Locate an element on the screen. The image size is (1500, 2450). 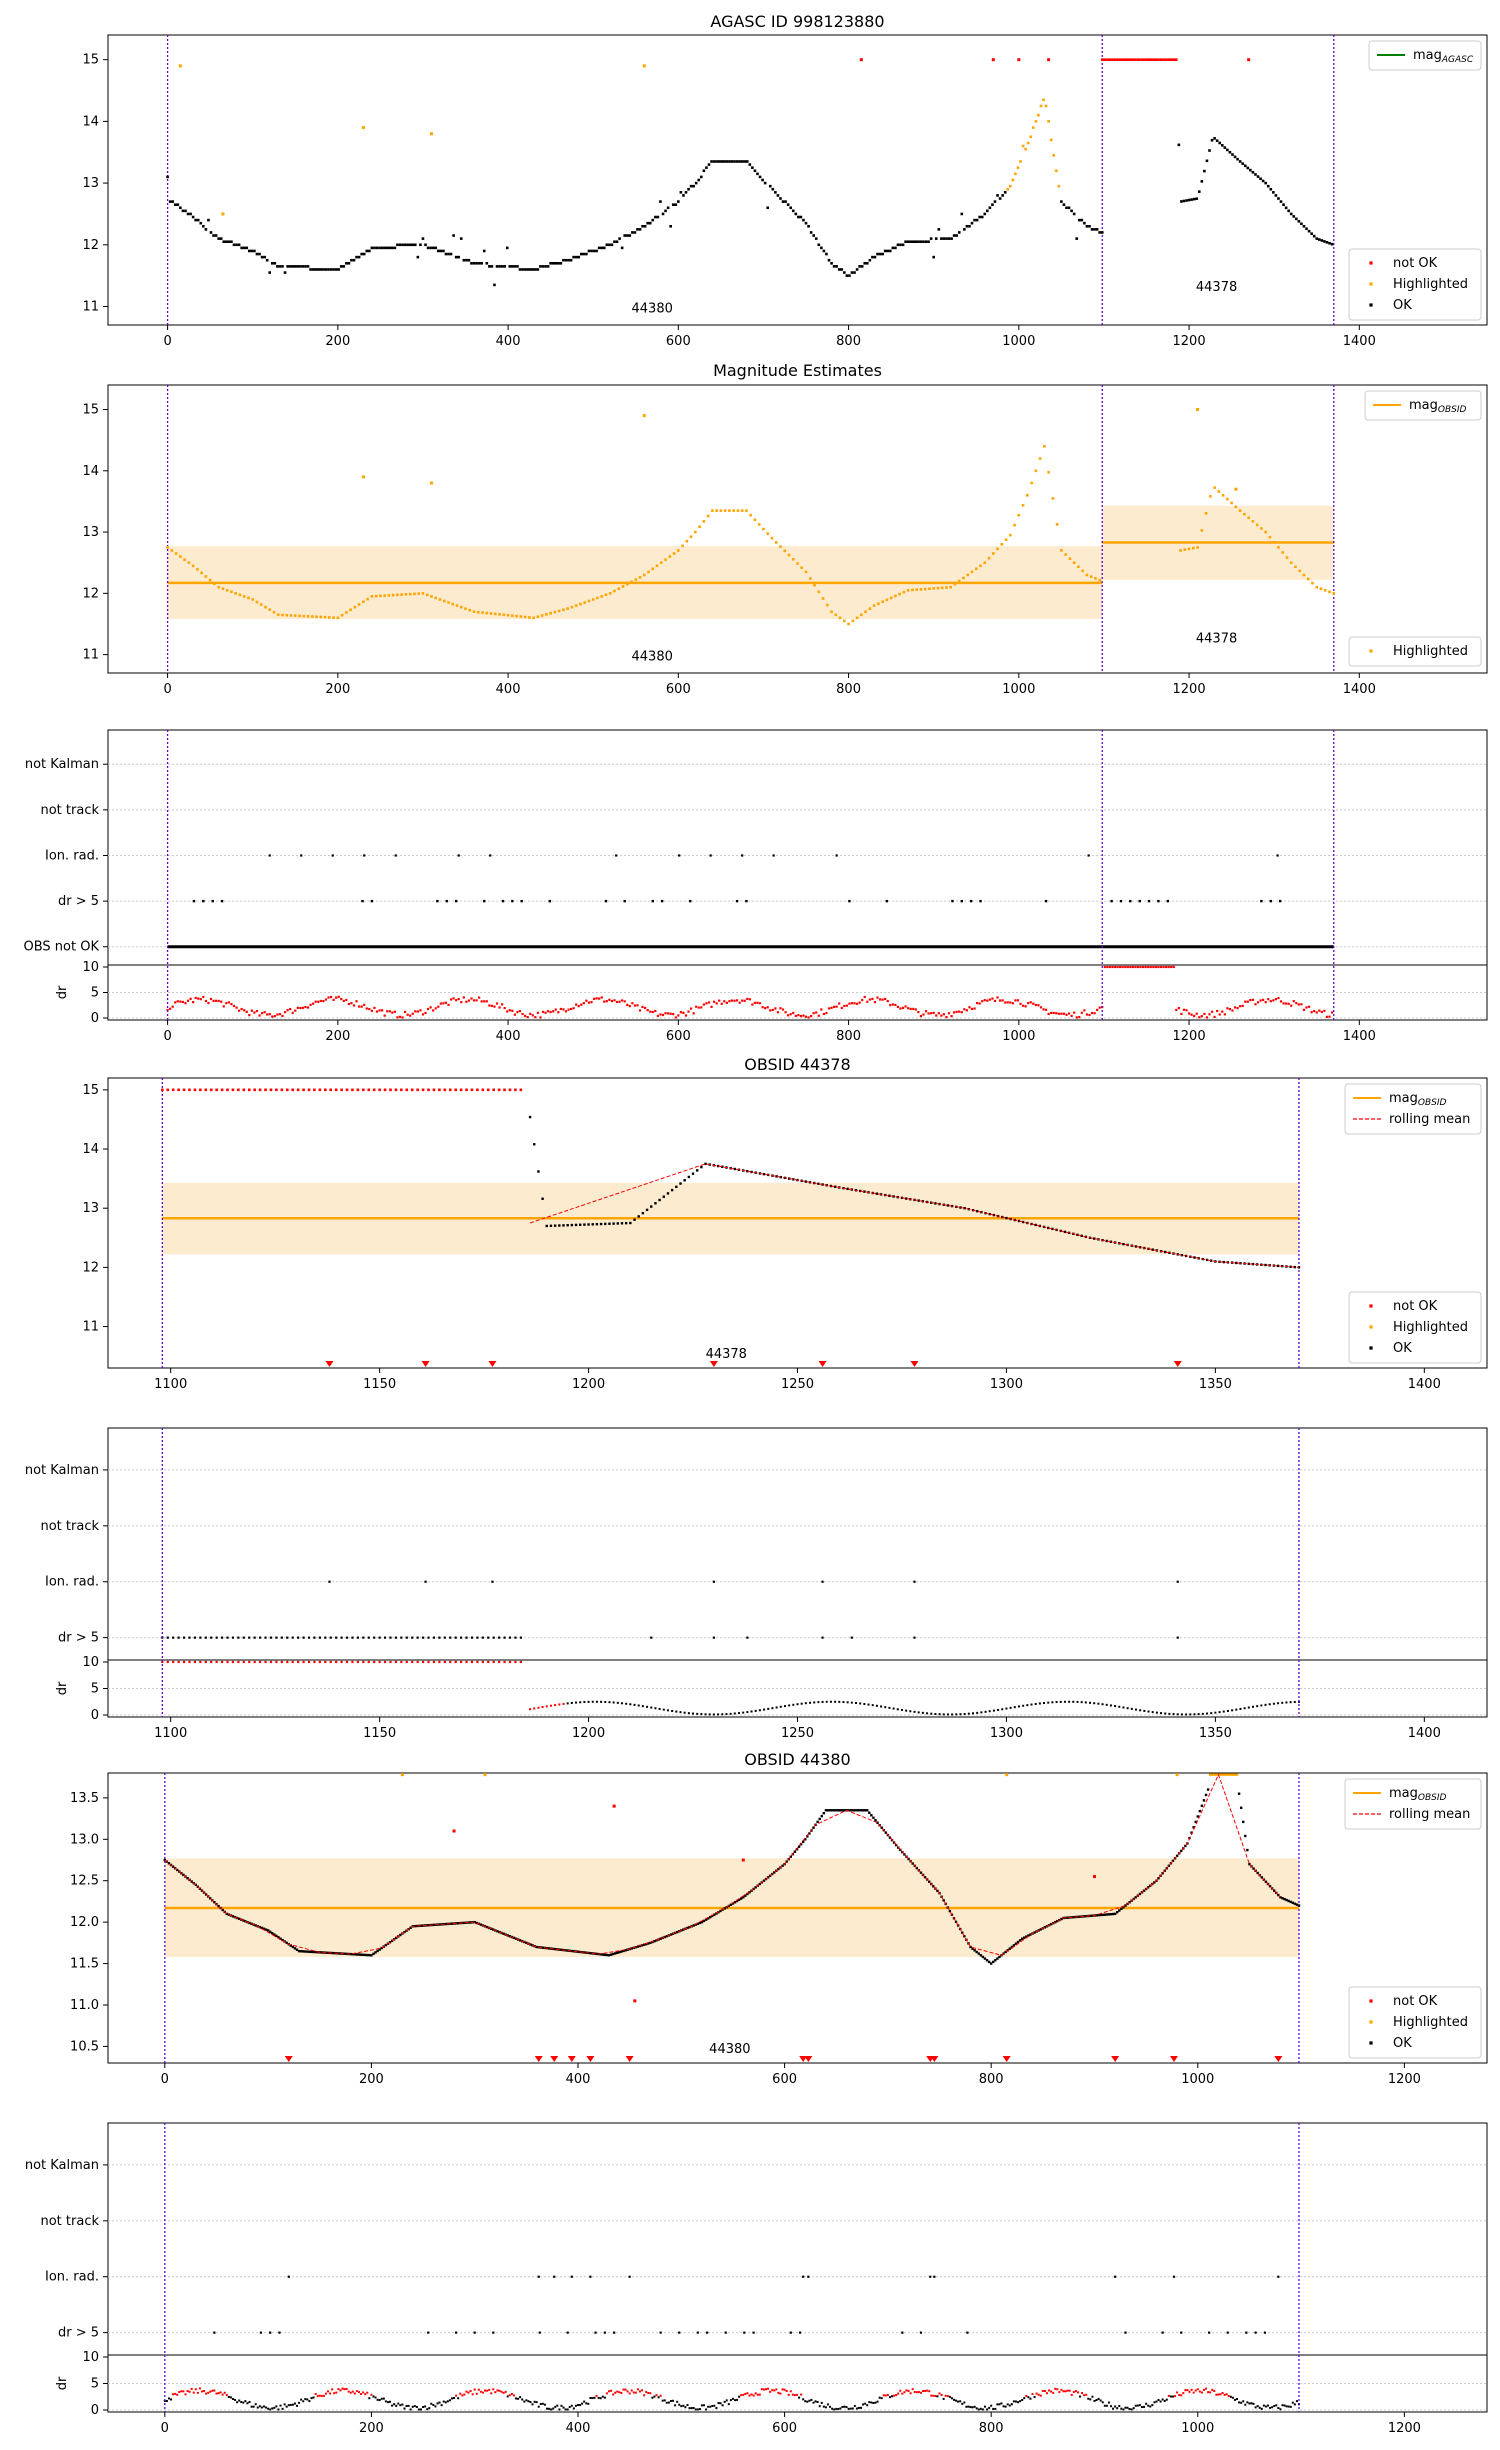
dr-axis-label: dr is located at coordinates (62, 992).